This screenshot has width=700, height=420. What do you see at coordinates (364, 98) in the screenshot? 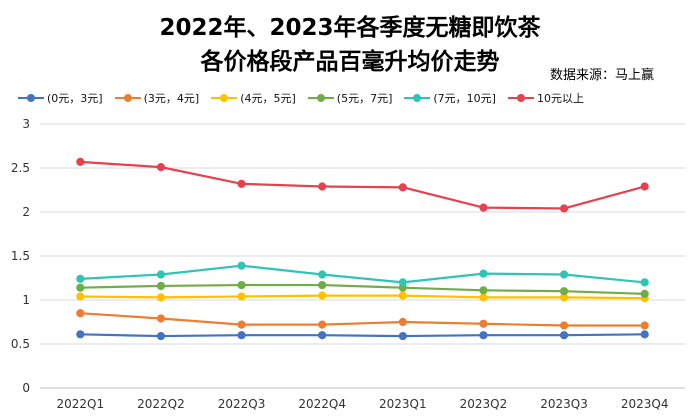
I see `legend-label: (5元，7元]` at bounding box center [364, 98].